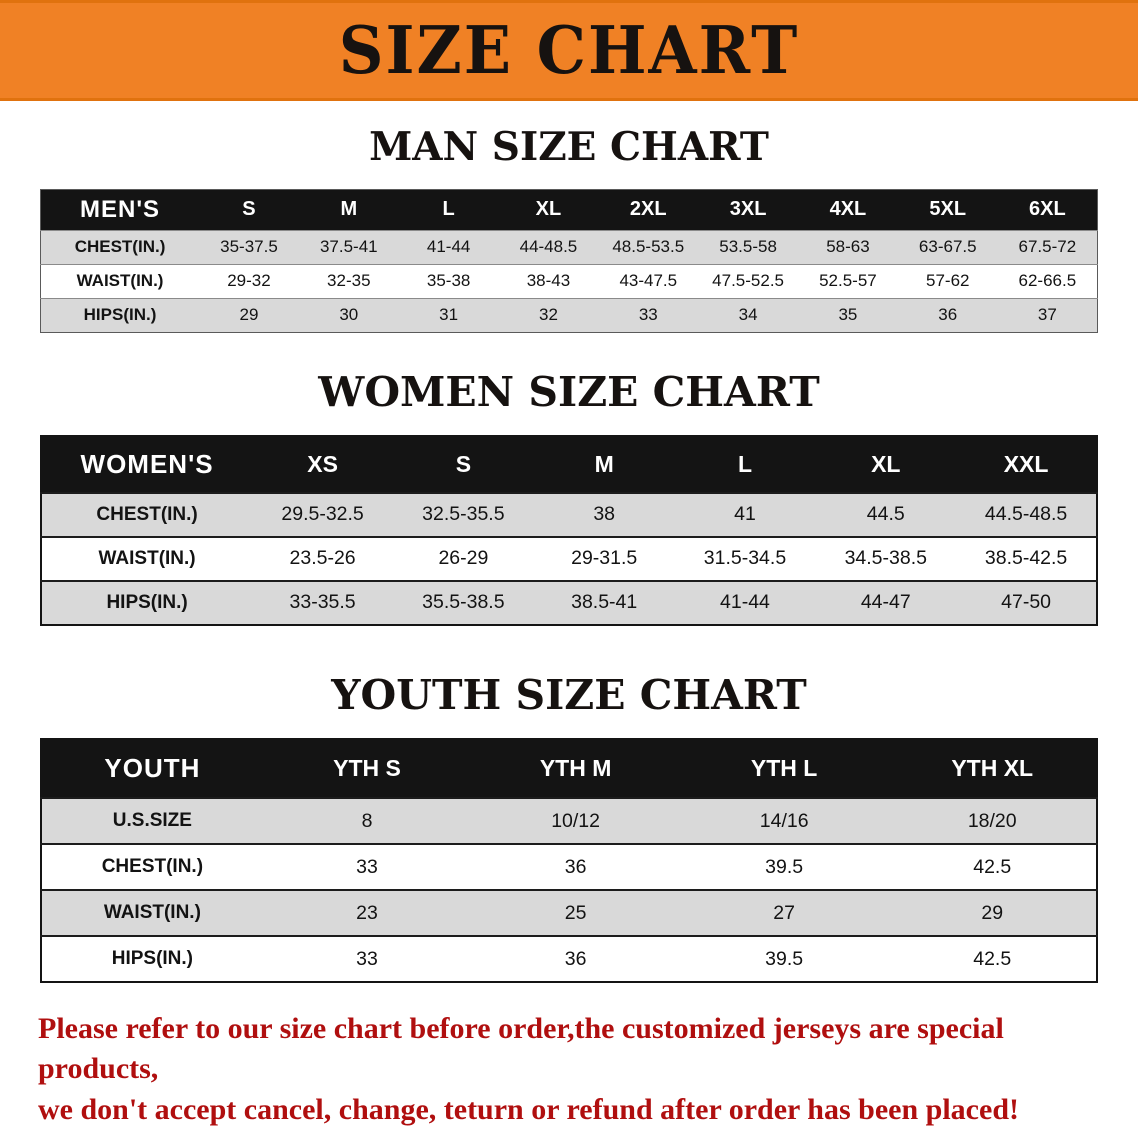 The height and width of the screenshot is (1132, 1138). I want to click on size-value: 33-35.5, so click(322, 602).